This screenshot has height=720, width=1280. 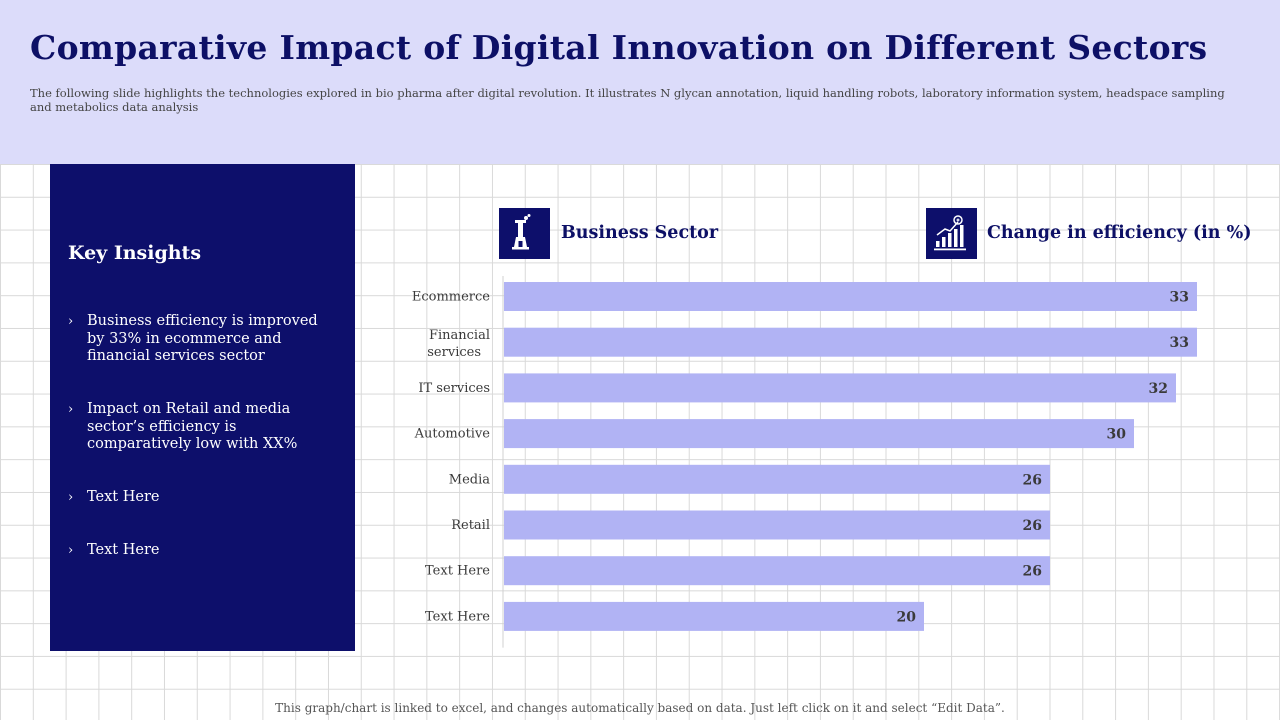 I want to click on bar-value-label: 30, so click(x=1117, y=435).